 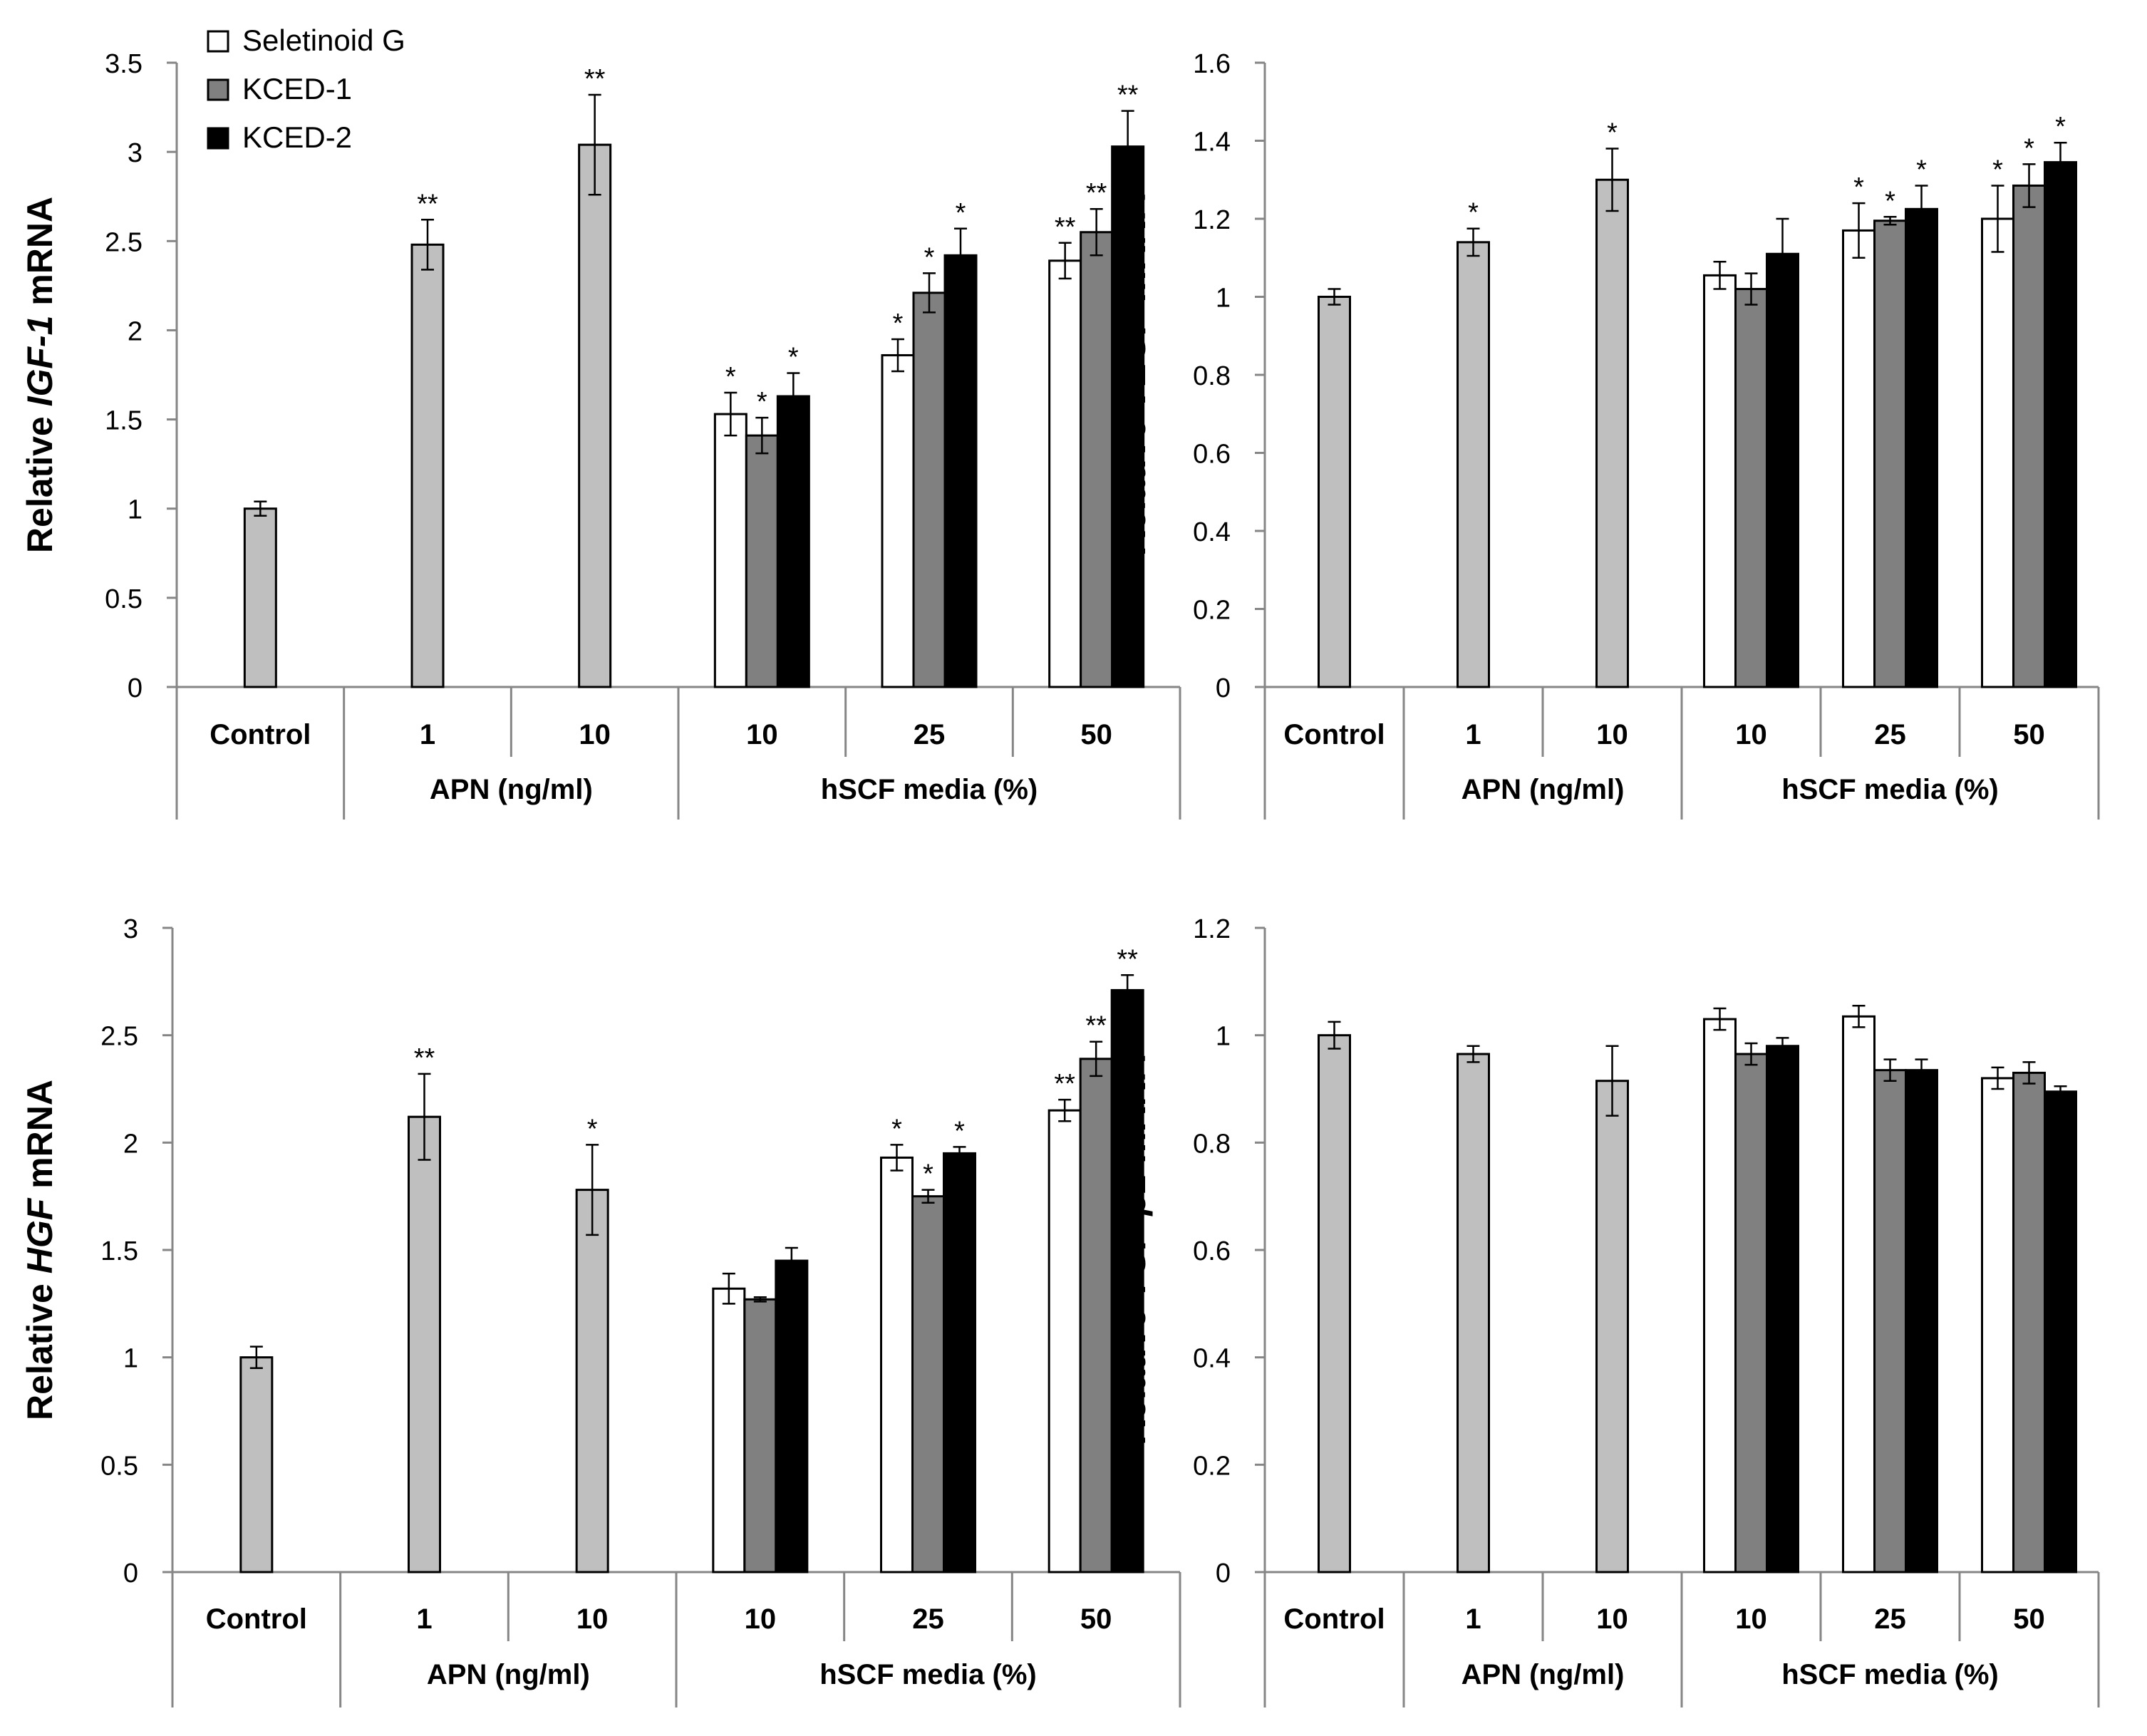 What do you see at coordinates (119, 1466) in the screenshot?
I see `y-tick-label: 0.5` at bounding box center [119, 1466].